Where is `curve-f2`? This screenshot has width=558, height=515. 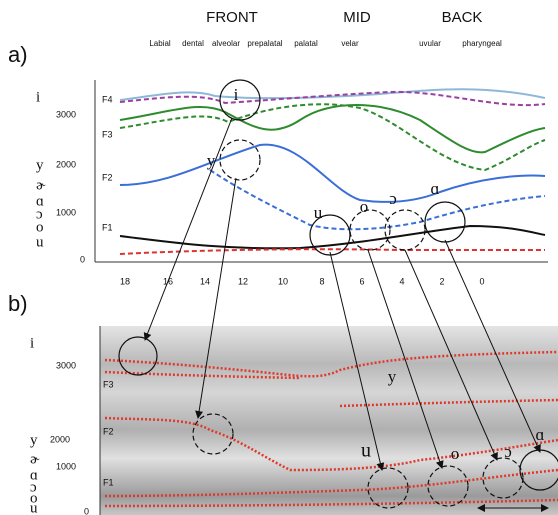 curve-f2 is located at coordinates (332, 173).